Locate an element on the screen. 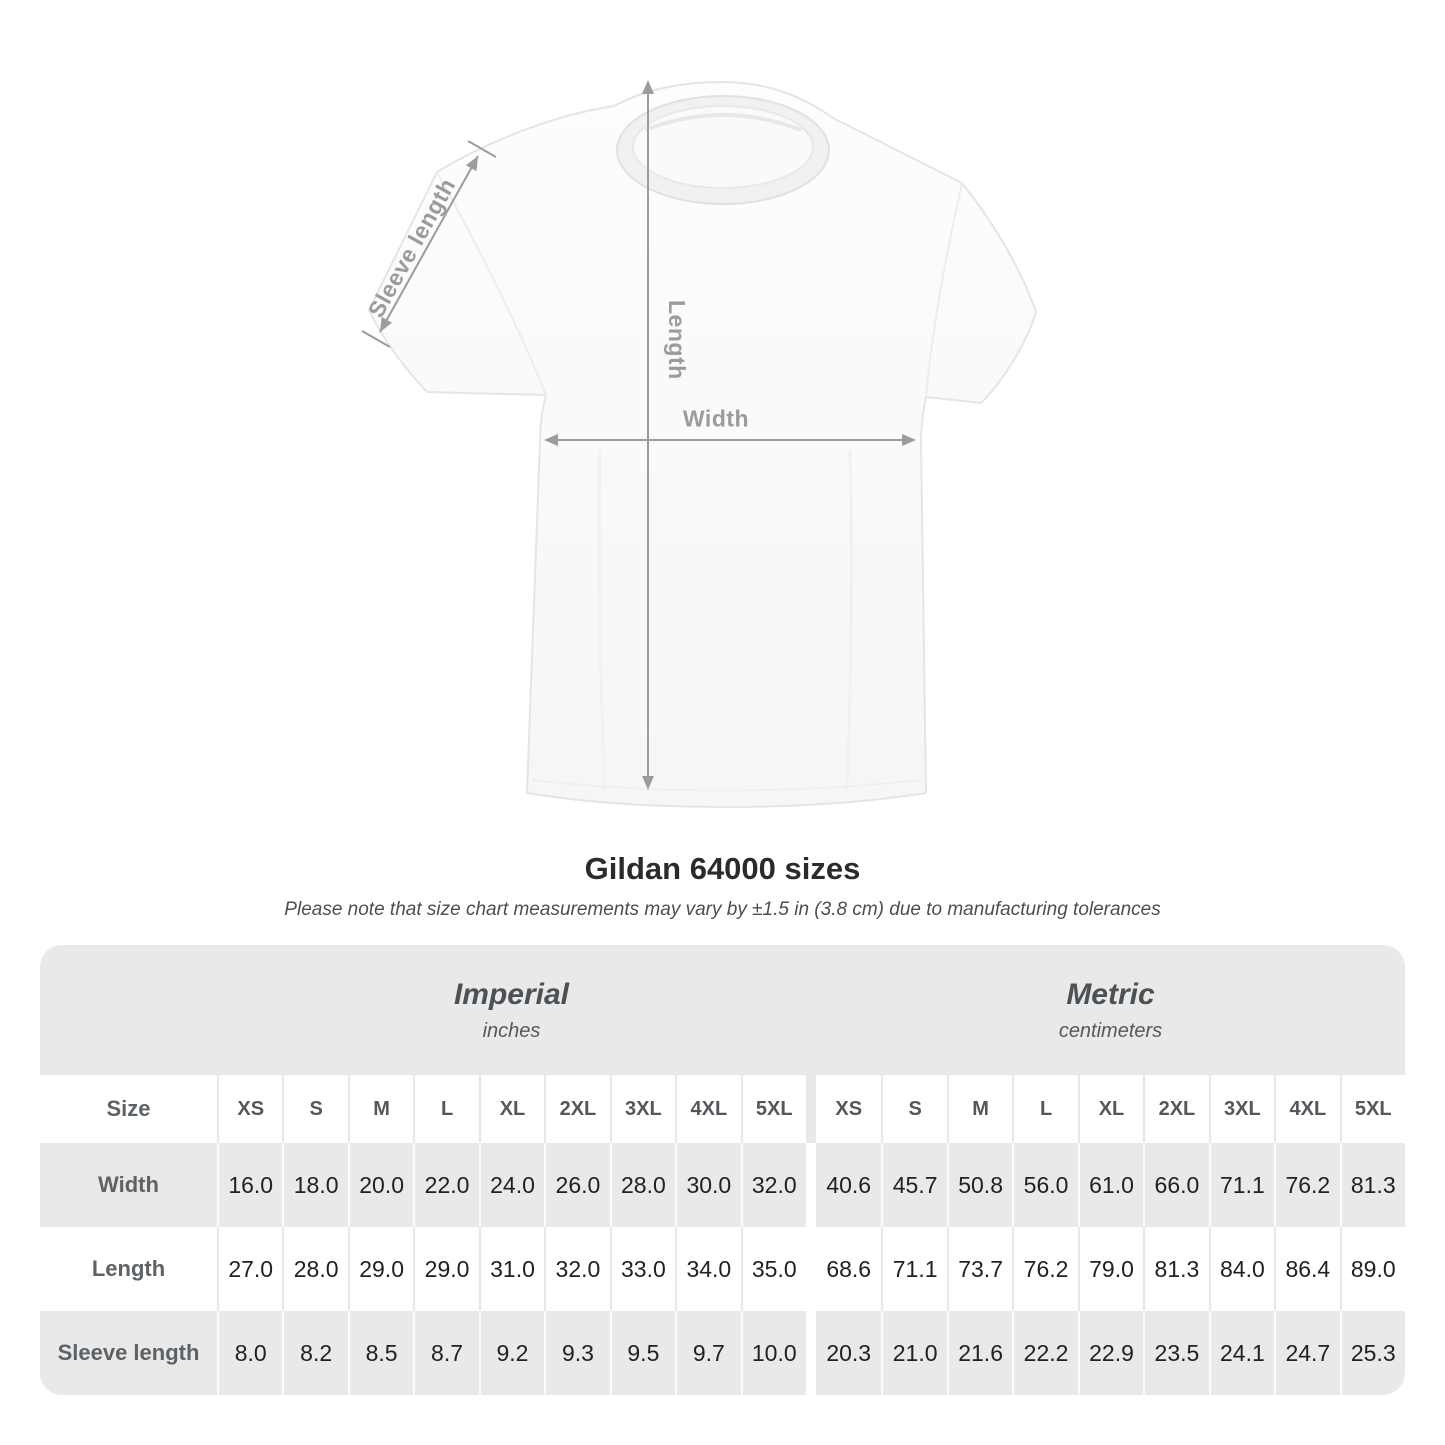 The image size is (1445, 1445). sleeve-length-arrow is located at coordinates (429, 244).